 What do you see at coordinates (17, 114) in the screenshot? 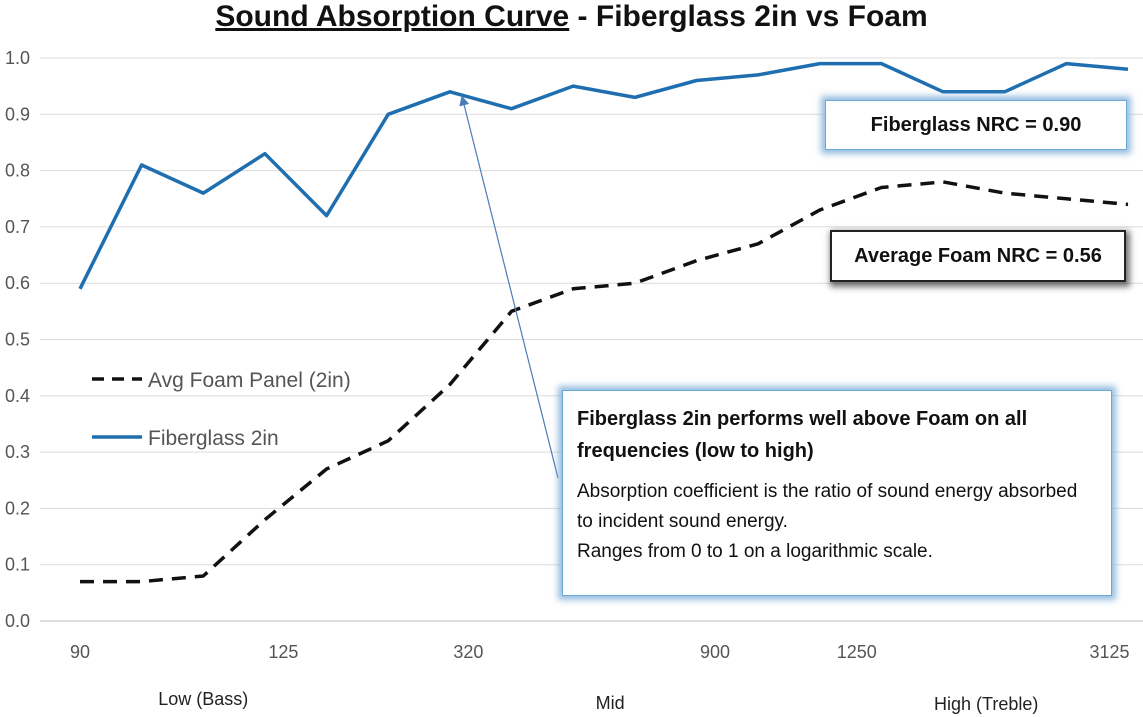
I see `y-tick-label: 0.9` at bounding box center [17, 114].